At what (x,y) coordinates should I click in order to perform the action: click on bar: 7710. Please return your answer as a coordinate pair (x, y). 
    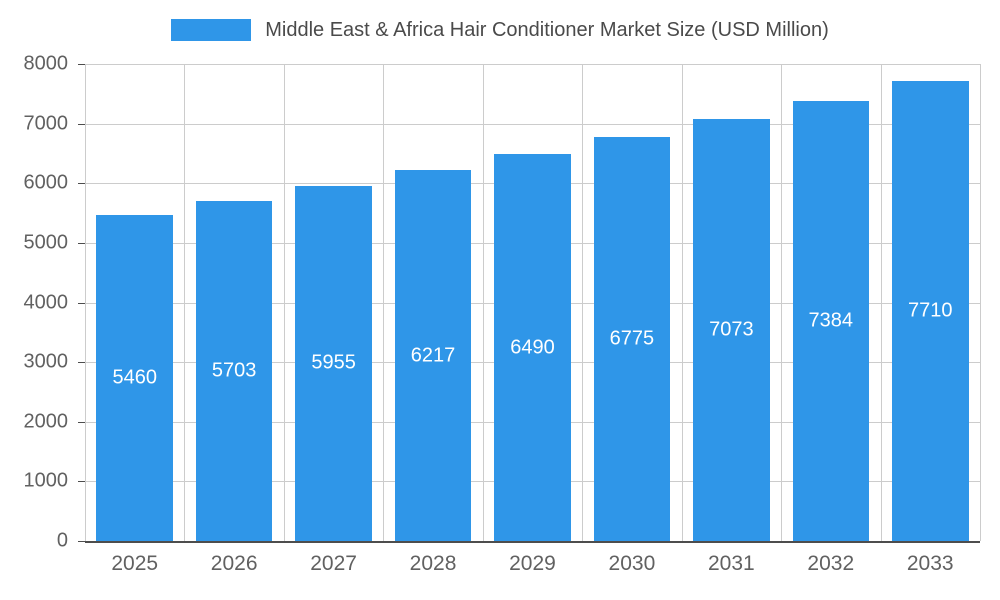
    Looking at the image, I should click on (930, 311).